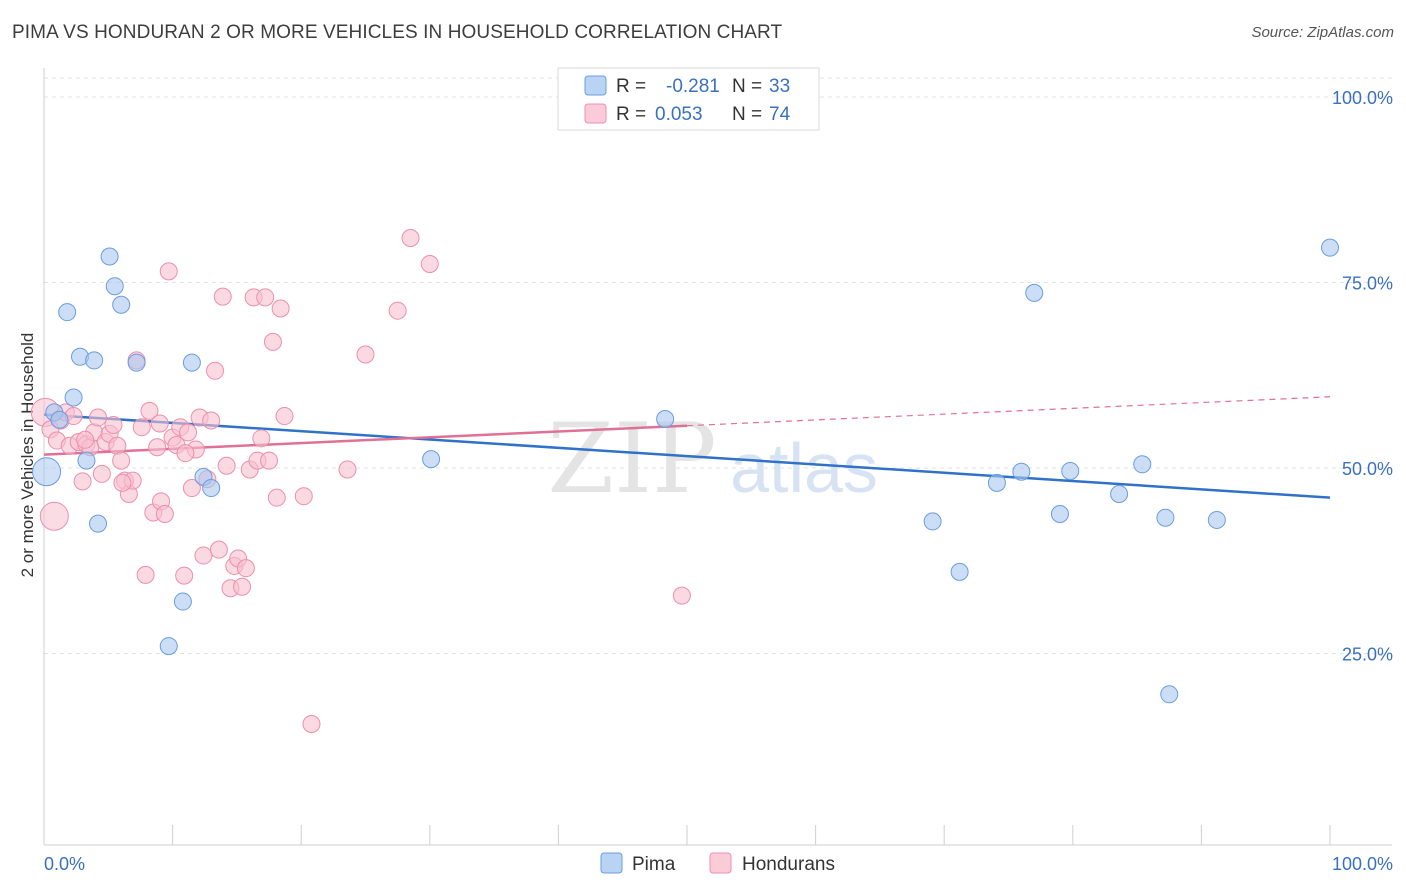  I want to click on legend-pima-r-value: -0.281, so click(693, 86).